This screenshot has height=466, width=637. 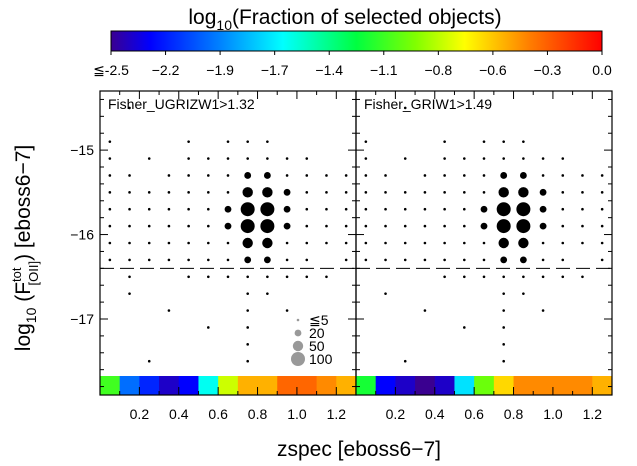 I want to click on x-axis-label: zspec [eboss6−7], so click(x=359, y=449).